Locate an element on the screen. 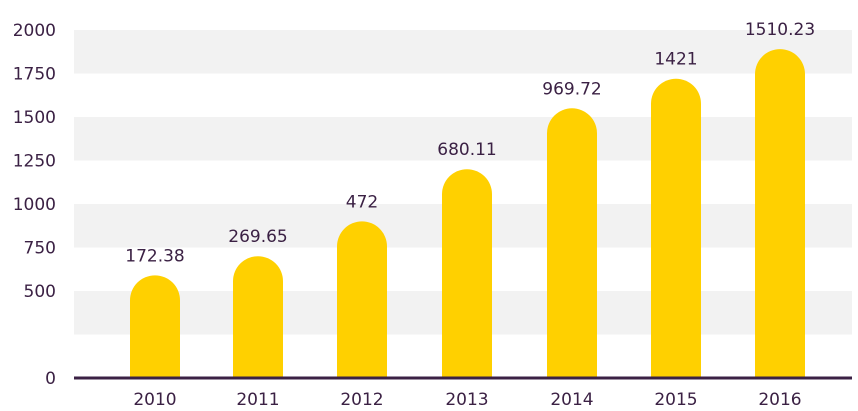 The height and width of the screenshot is (411, 858). data-label-2012: 472 is located at coordinates (362, 202).